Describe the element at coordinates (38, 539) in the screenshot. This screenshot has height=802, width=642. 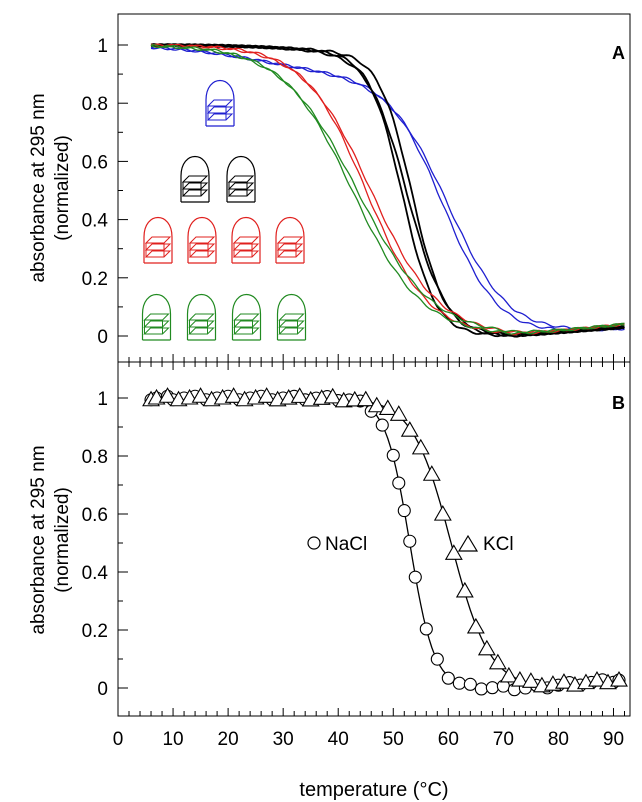
I see `panel-b-y-label: absorbance at 295 nm` at that location.